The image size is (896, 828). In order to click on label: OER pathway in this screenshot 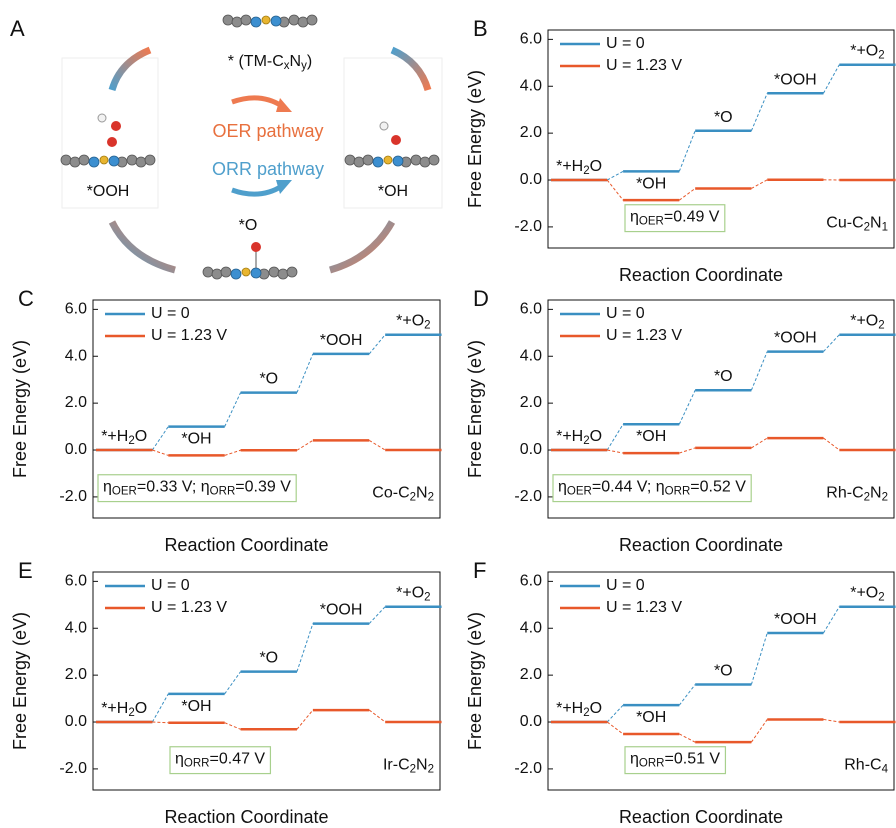, I will do `click(267, 131)`.